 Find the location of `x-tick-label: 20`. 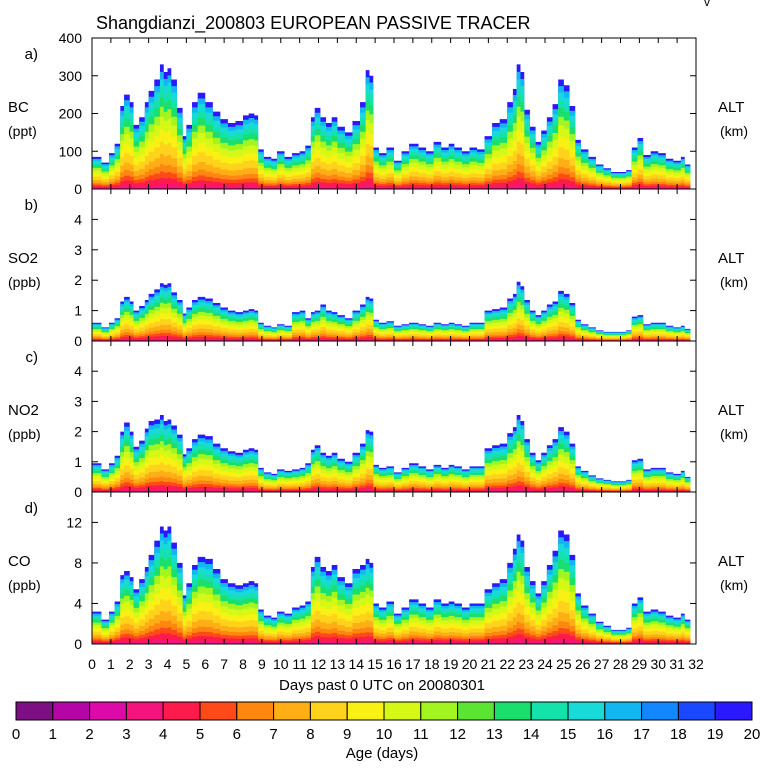

x-tick-label: 20 is located at coordinates (470, 664).